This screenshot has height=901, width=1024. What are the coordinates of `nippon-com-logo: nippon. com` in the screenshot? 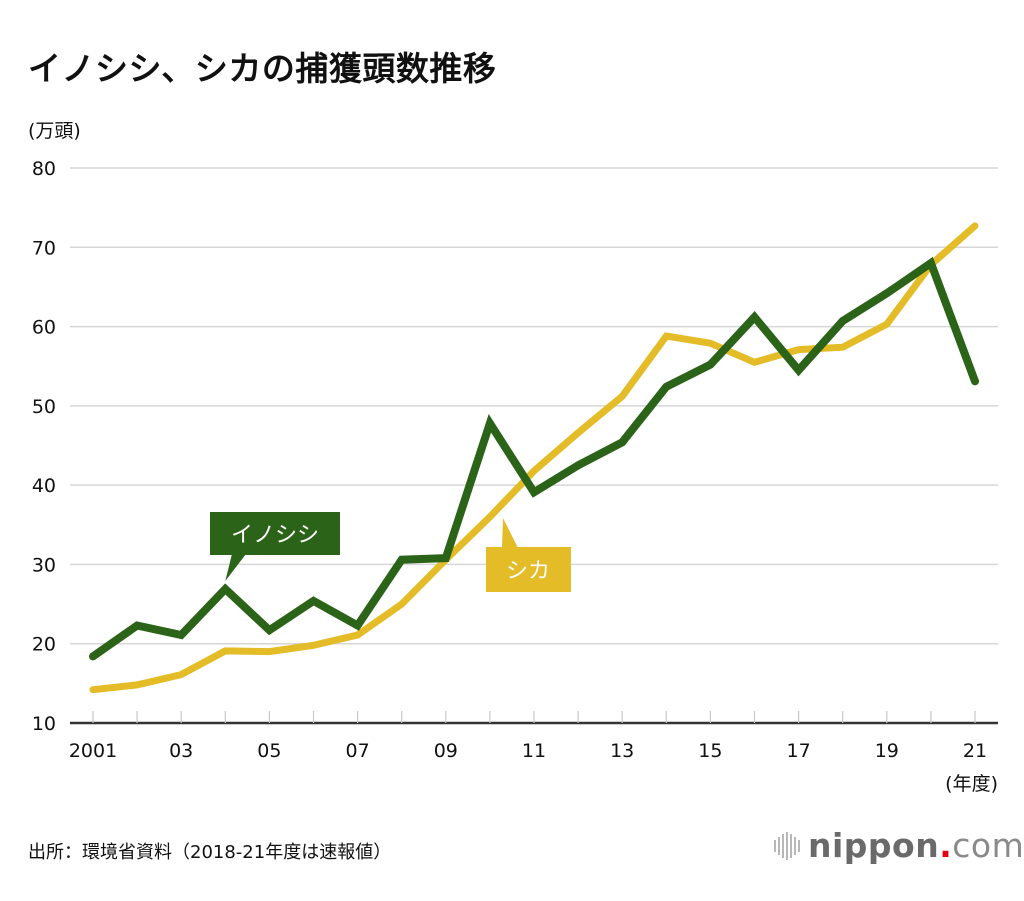 It's located at (899, 845).